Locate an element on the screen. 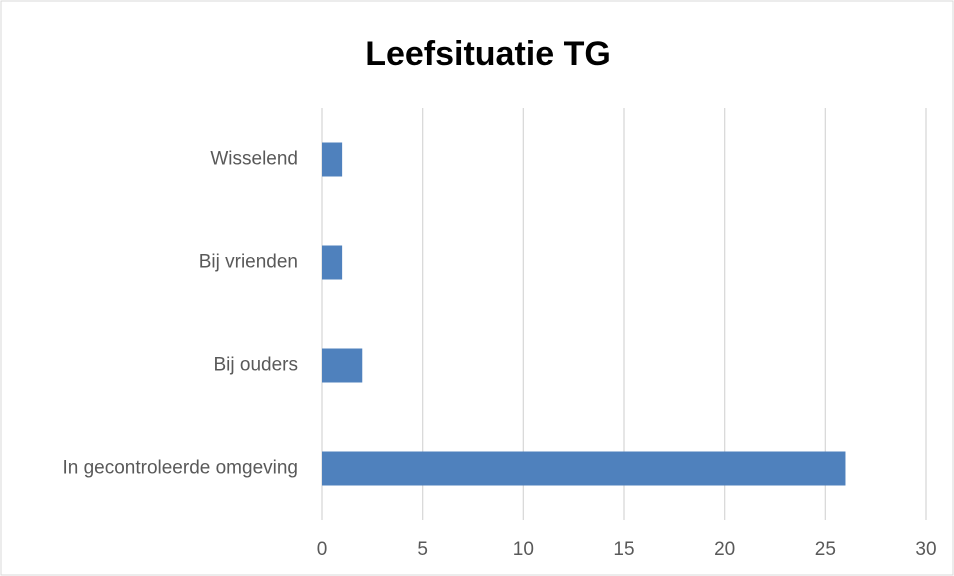 This screenshot has height=576, width=954. y-tick-label: Bij ouders is located at coordinates (256, 365).